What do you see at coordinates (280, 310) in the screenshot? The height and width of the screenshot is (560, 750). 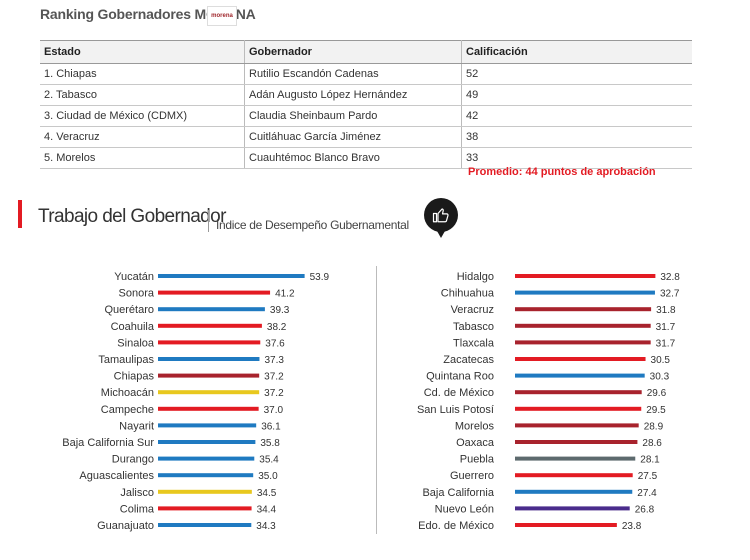 I see `value-label: 39.3` at bounding box center [280, 310].